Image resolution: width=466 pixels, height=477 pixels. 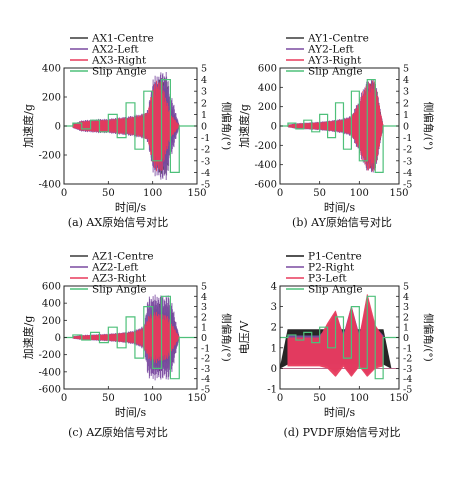 What do you see at coordinates (342, 432) in the screenshot?
I see `panel-caption: (d) PVDF原始信号对比` at bounding box center [342, 432].